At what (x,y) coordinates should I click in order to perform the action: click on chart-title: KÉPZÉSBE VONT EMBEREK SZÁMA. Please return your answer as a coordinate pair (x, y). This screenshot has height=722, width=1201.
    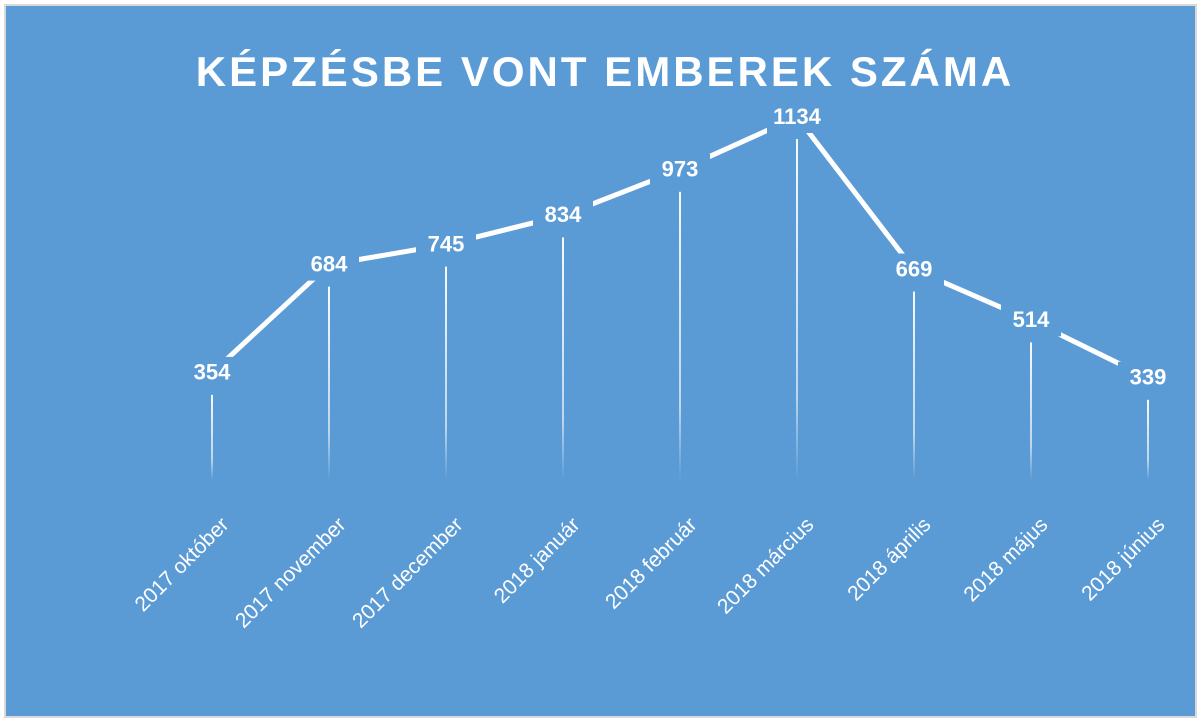
    Looking at the image, I should click on (605, 71).